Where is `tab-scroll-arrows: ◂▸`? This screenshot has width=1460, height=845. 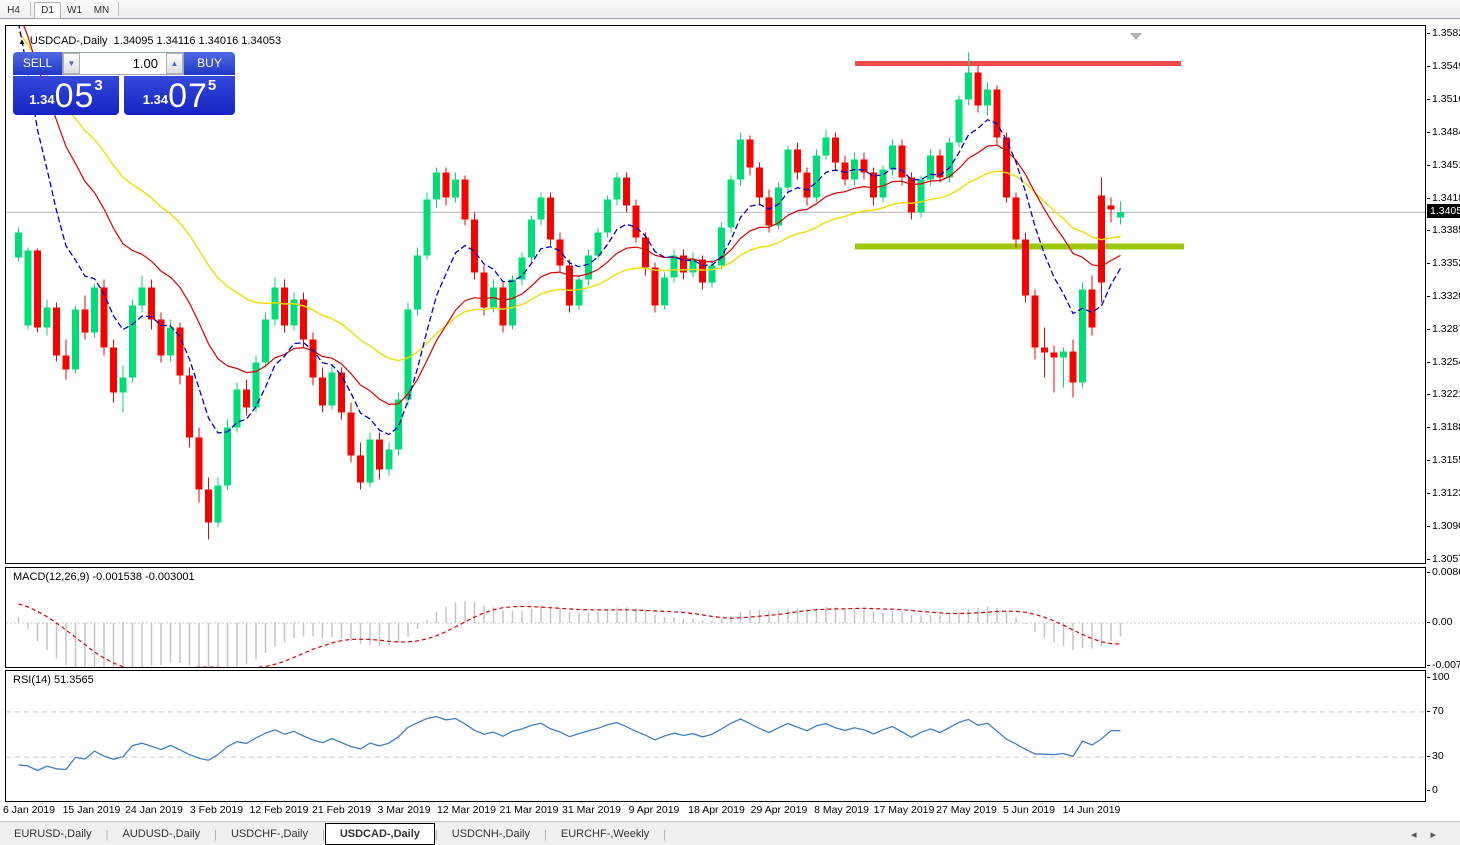
tab-scroll-arrows: ◂▸ is located at coordinates (1430, 835).